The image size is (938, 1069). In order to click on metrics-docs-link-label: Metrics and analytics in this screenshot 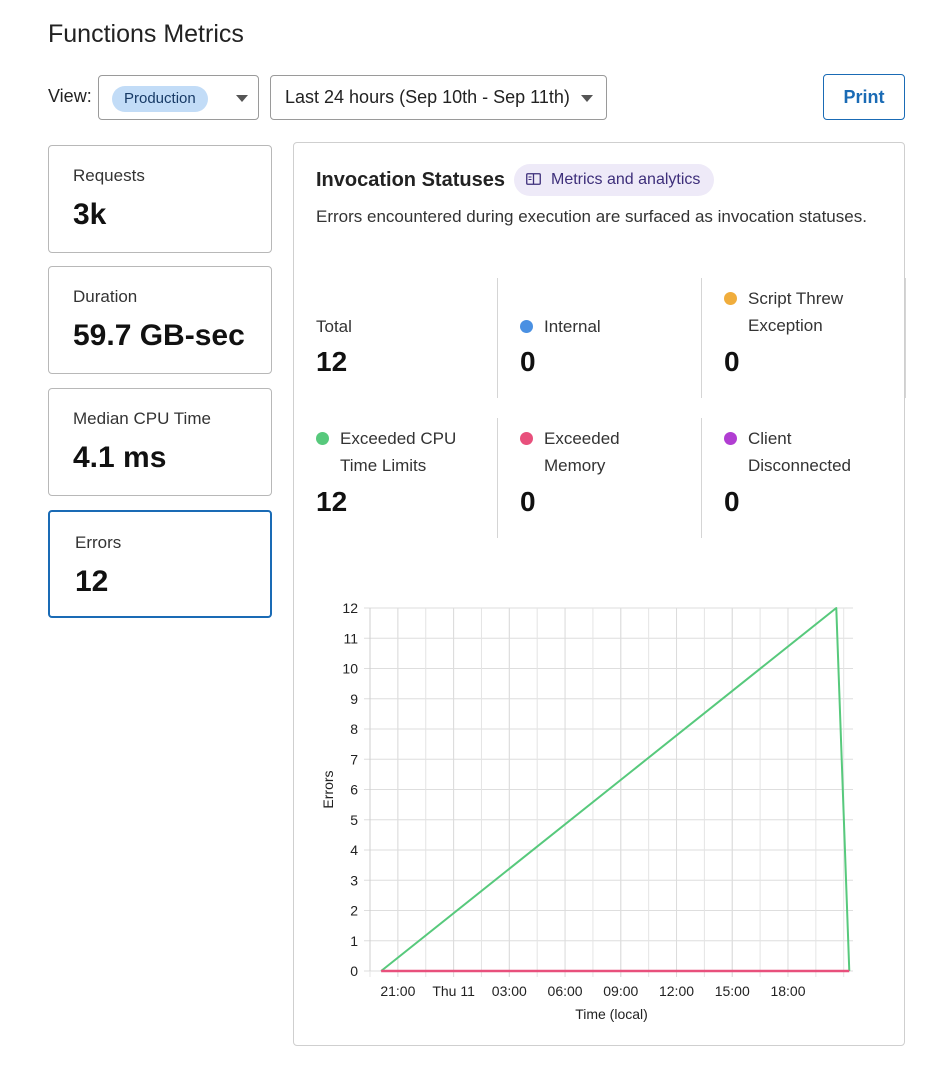, I will do `click(626, 179)`.